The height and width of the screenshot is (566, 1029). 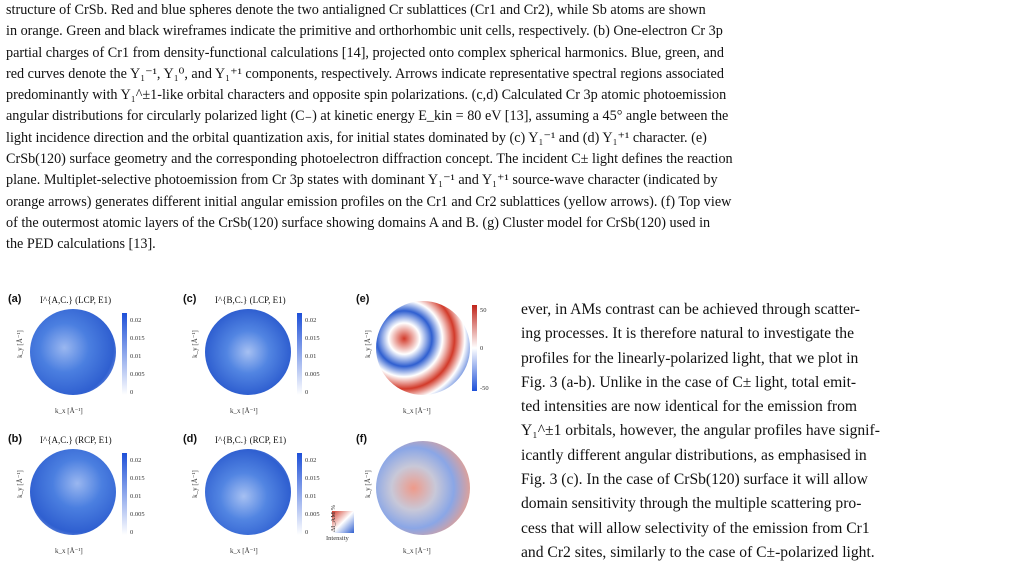 I want to click on caption-line: the PED calculations [13]., so click(x=81, y=244).